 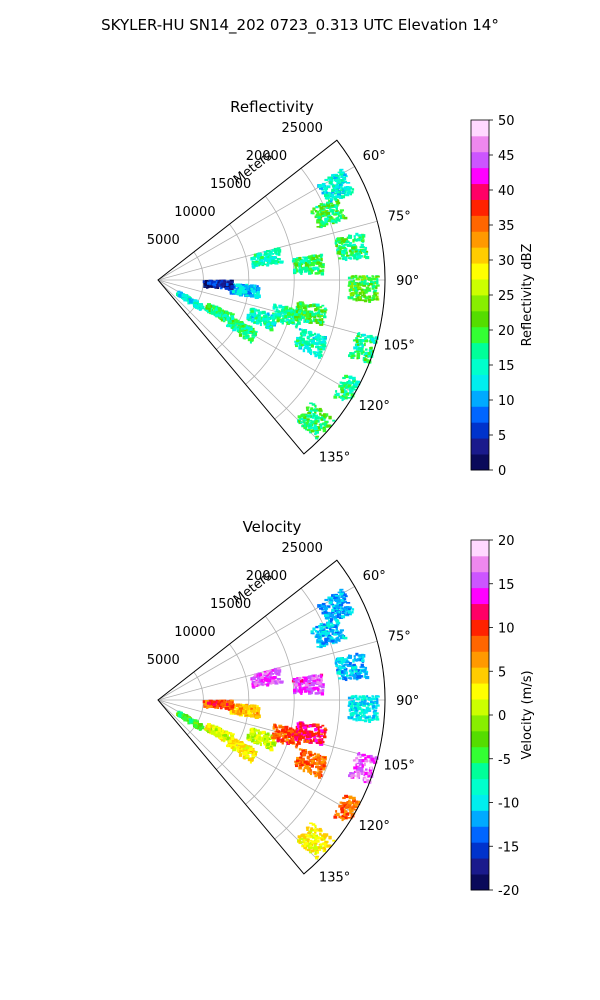 What do you see at coordinates (399, 346) in the screenshot?
I see `angle-tick-label: 105°` at bounding box center [399, 346].